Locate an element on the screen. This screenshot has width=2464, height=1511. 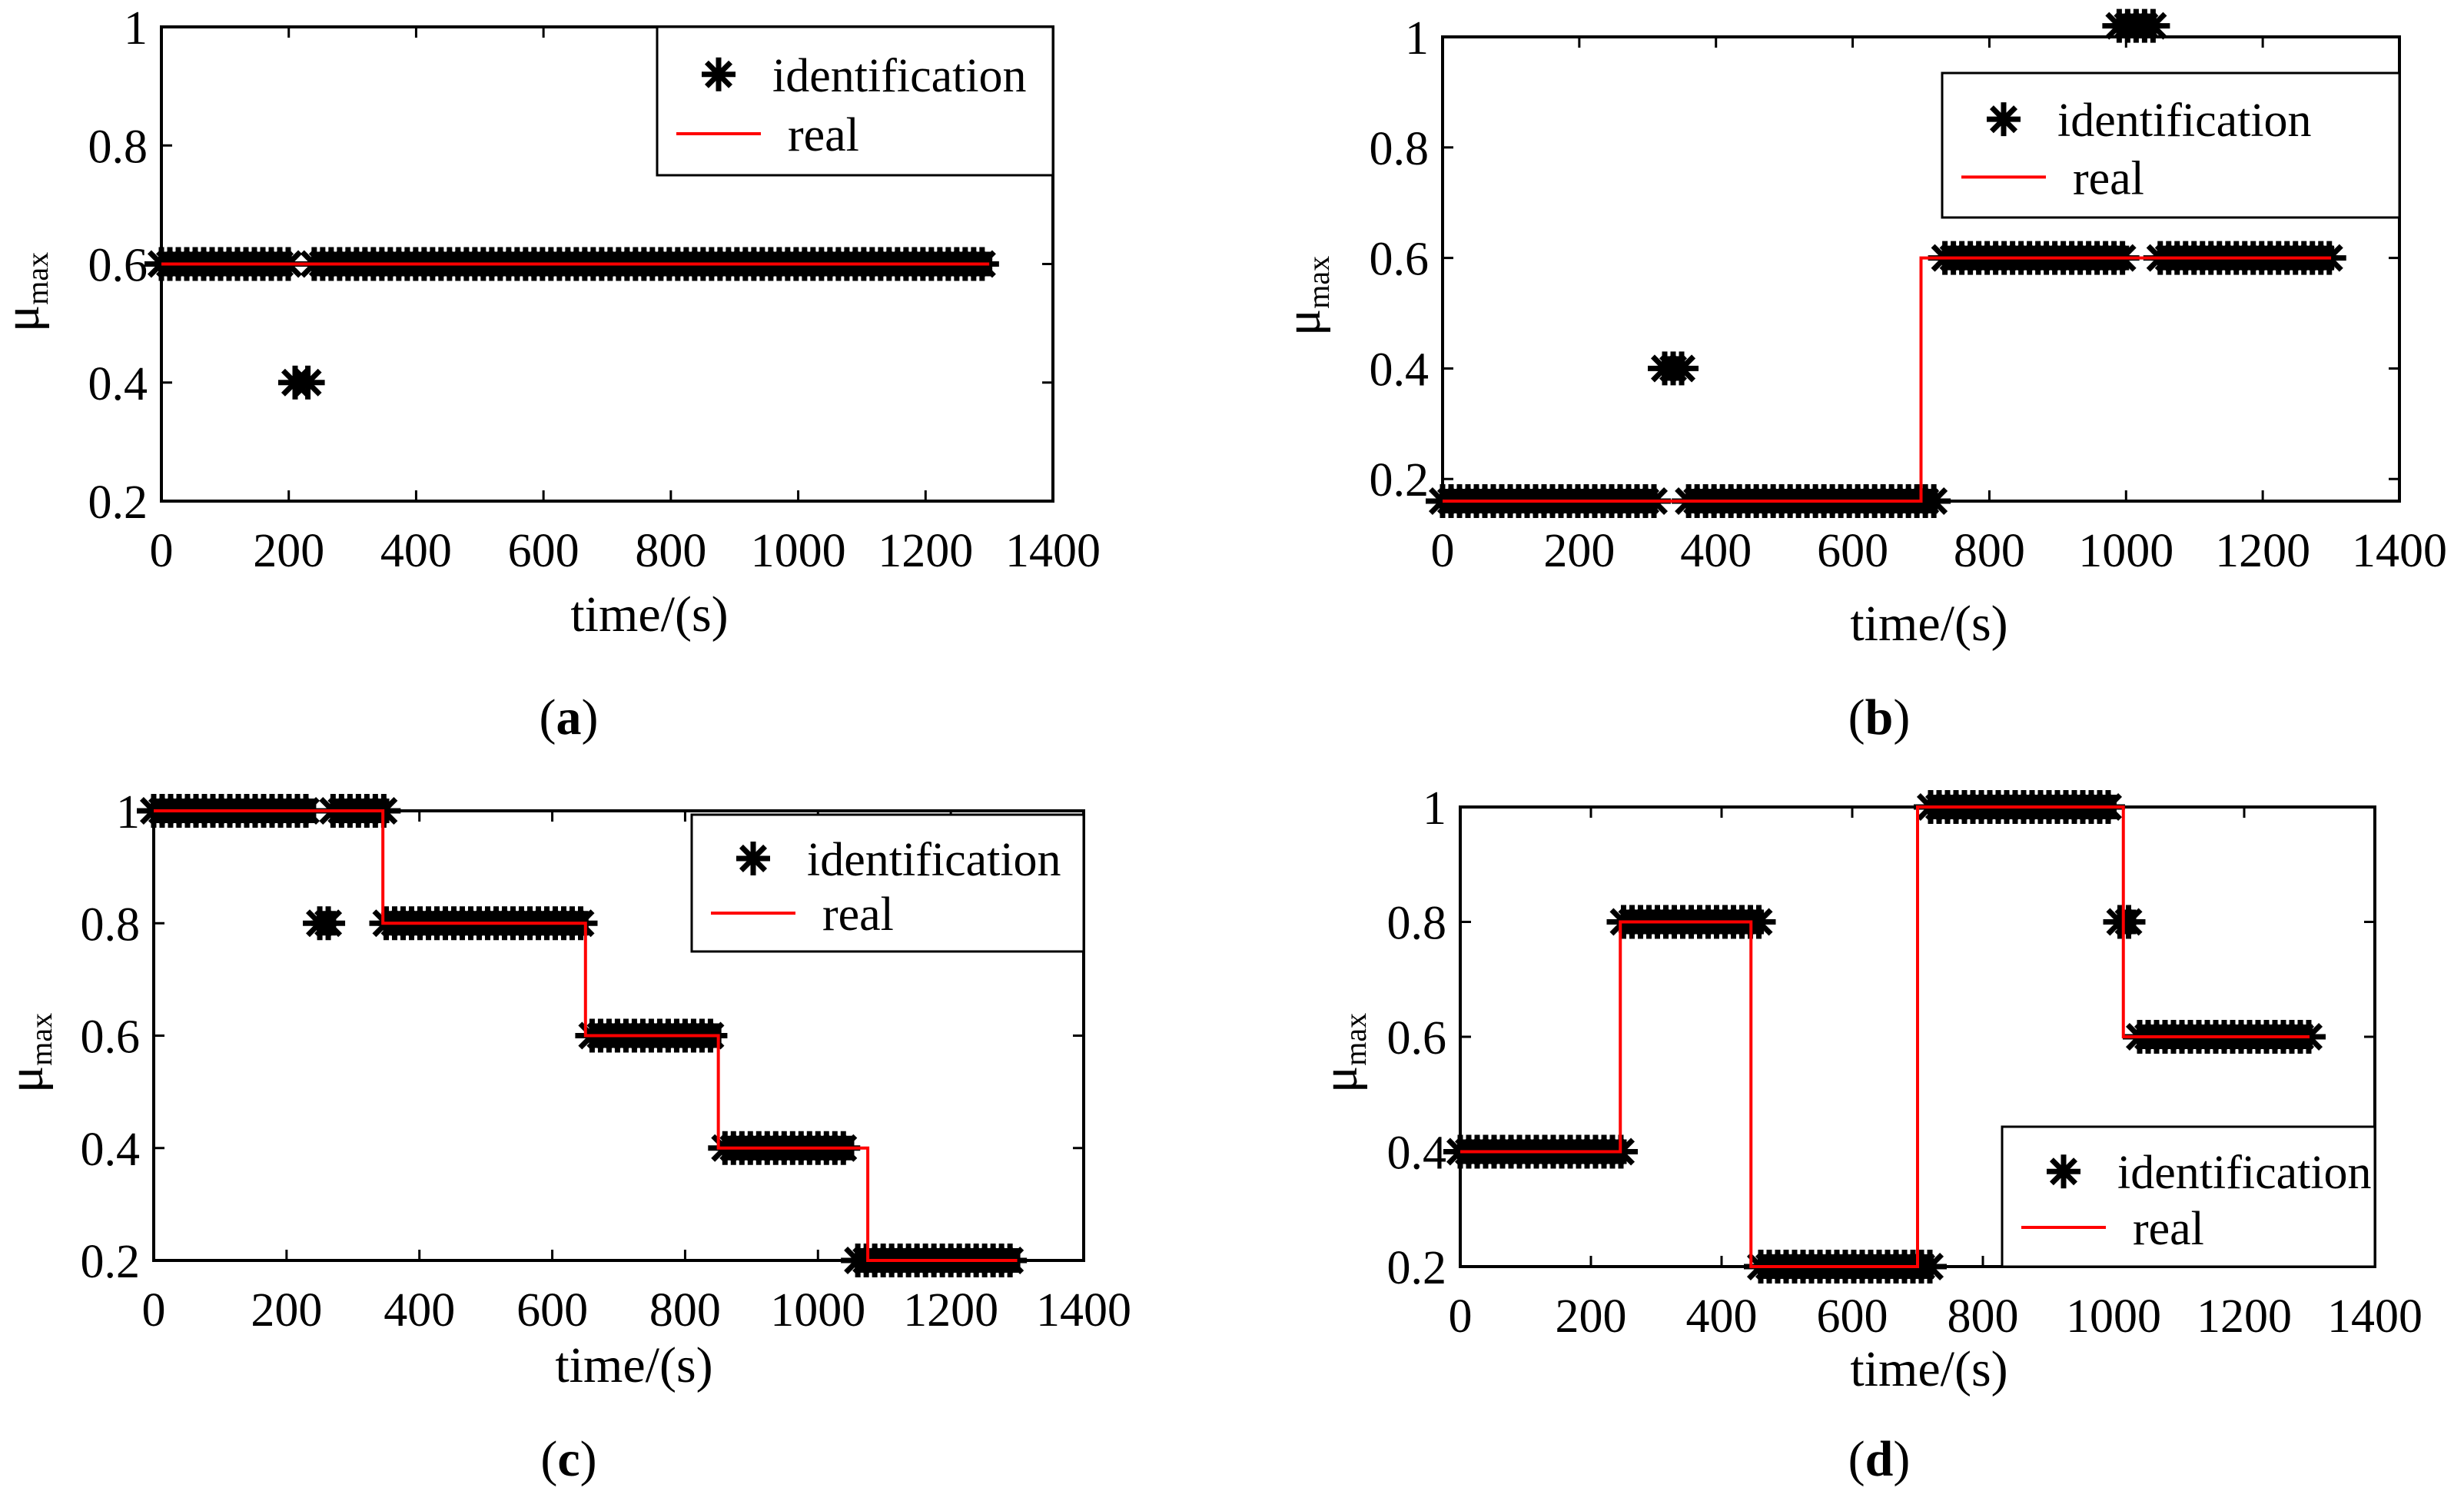
panel-caption: (a) is located at coordinates (569, 717).